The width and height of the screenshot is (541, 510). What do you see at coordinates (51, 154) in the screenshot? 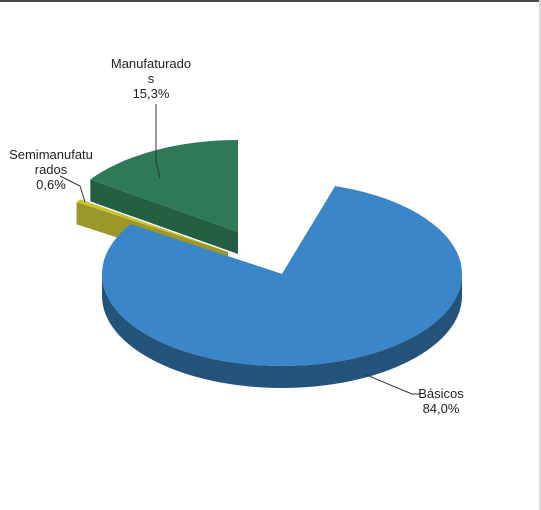
I see `label-line: Semimanufatu` at bounding box center [51, 154].